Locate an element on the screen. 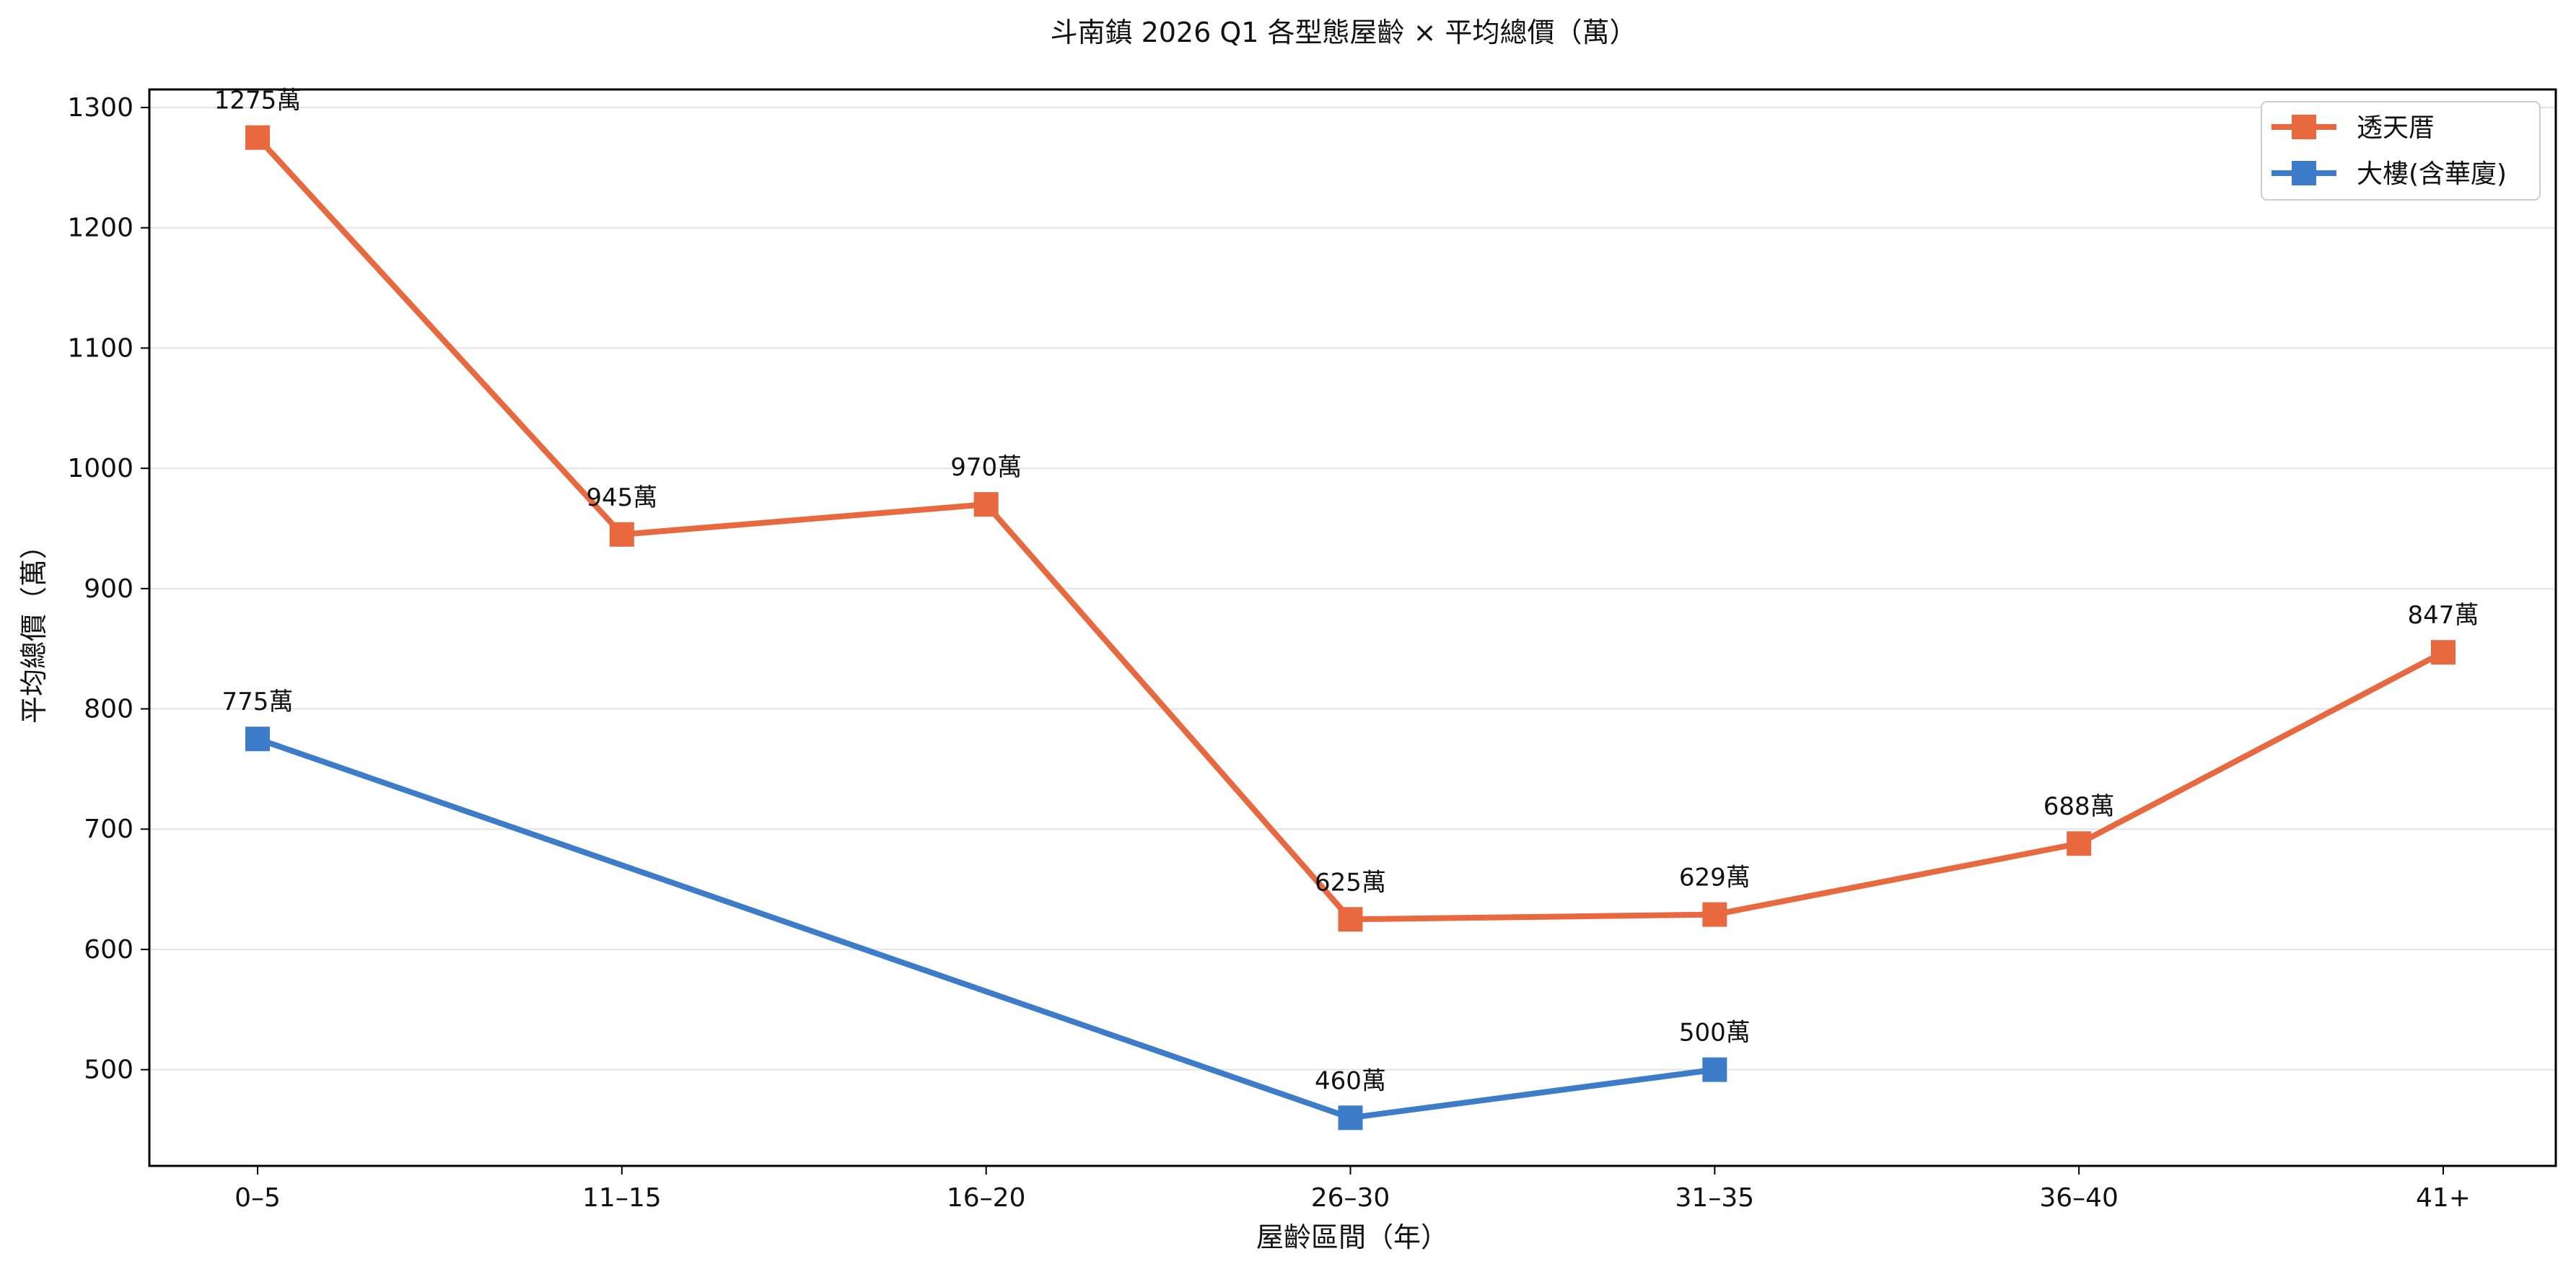  legend-label: 大樓(含華廈) is located at coordinates (2432, 174).